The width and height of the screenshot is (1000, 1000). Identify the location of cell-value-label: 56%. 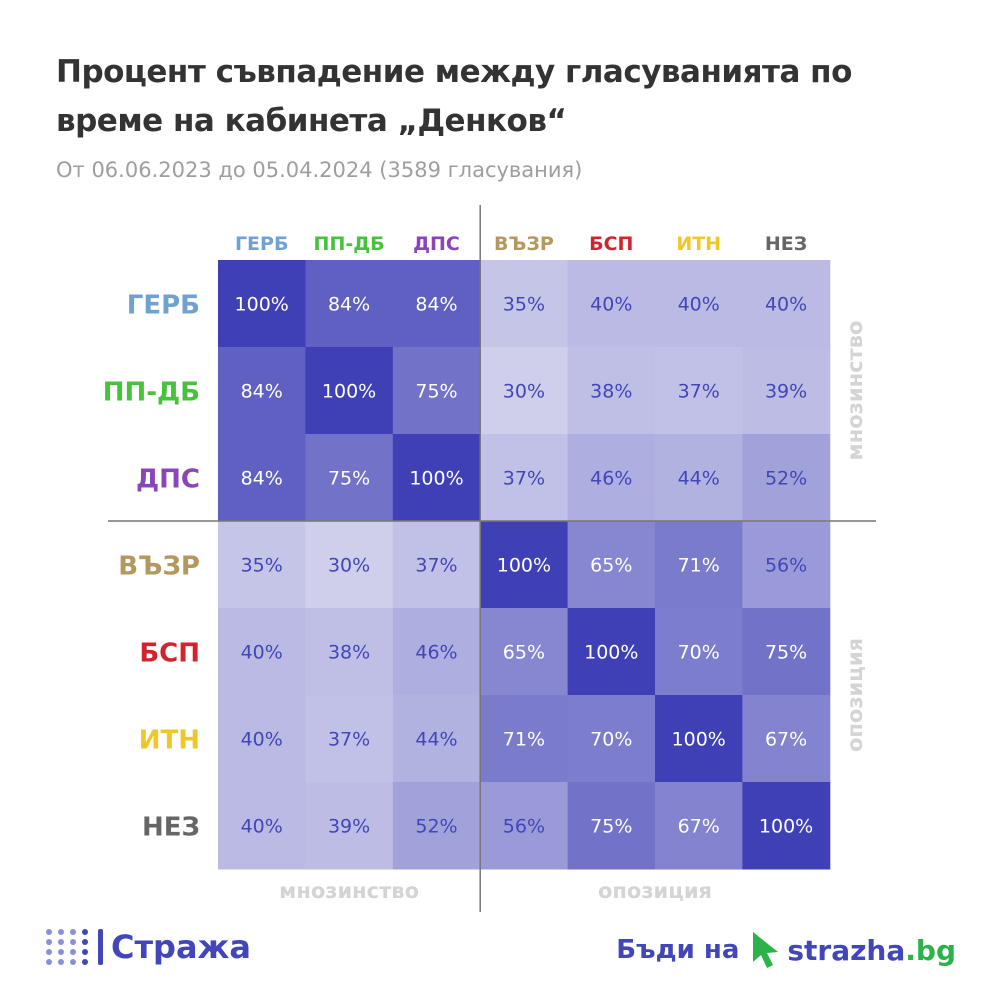
(524, 827).